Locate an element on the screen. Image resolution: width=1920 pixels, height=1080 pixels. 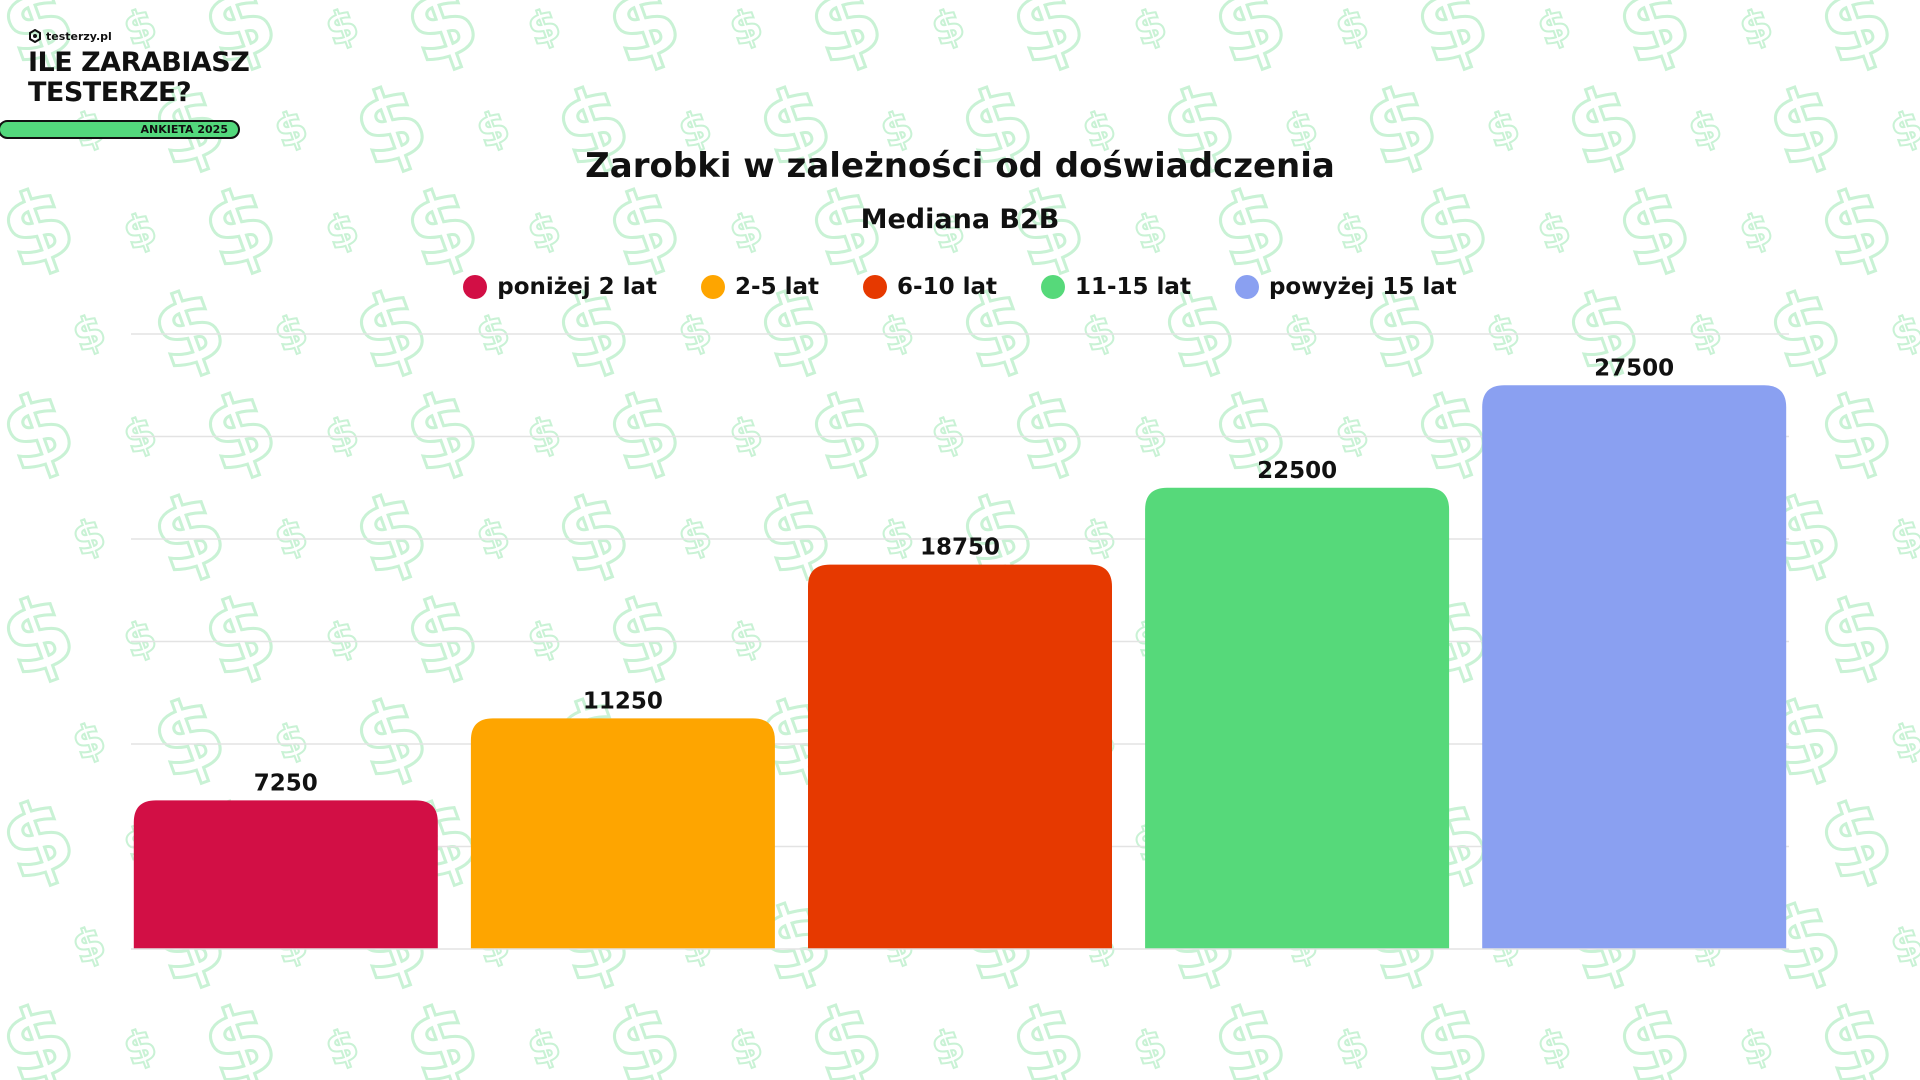
brand-logo: testerzy.pl is located at coordinates (148, 36).